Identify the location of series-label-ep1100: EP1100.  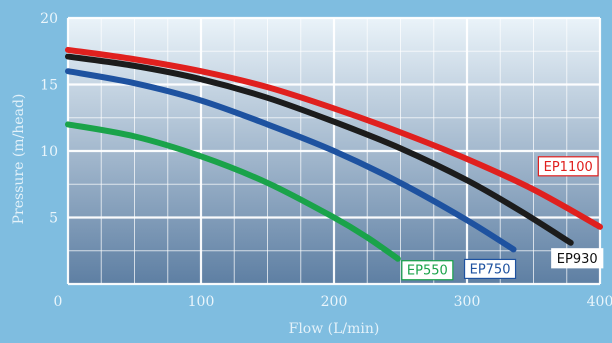
(568, 166).